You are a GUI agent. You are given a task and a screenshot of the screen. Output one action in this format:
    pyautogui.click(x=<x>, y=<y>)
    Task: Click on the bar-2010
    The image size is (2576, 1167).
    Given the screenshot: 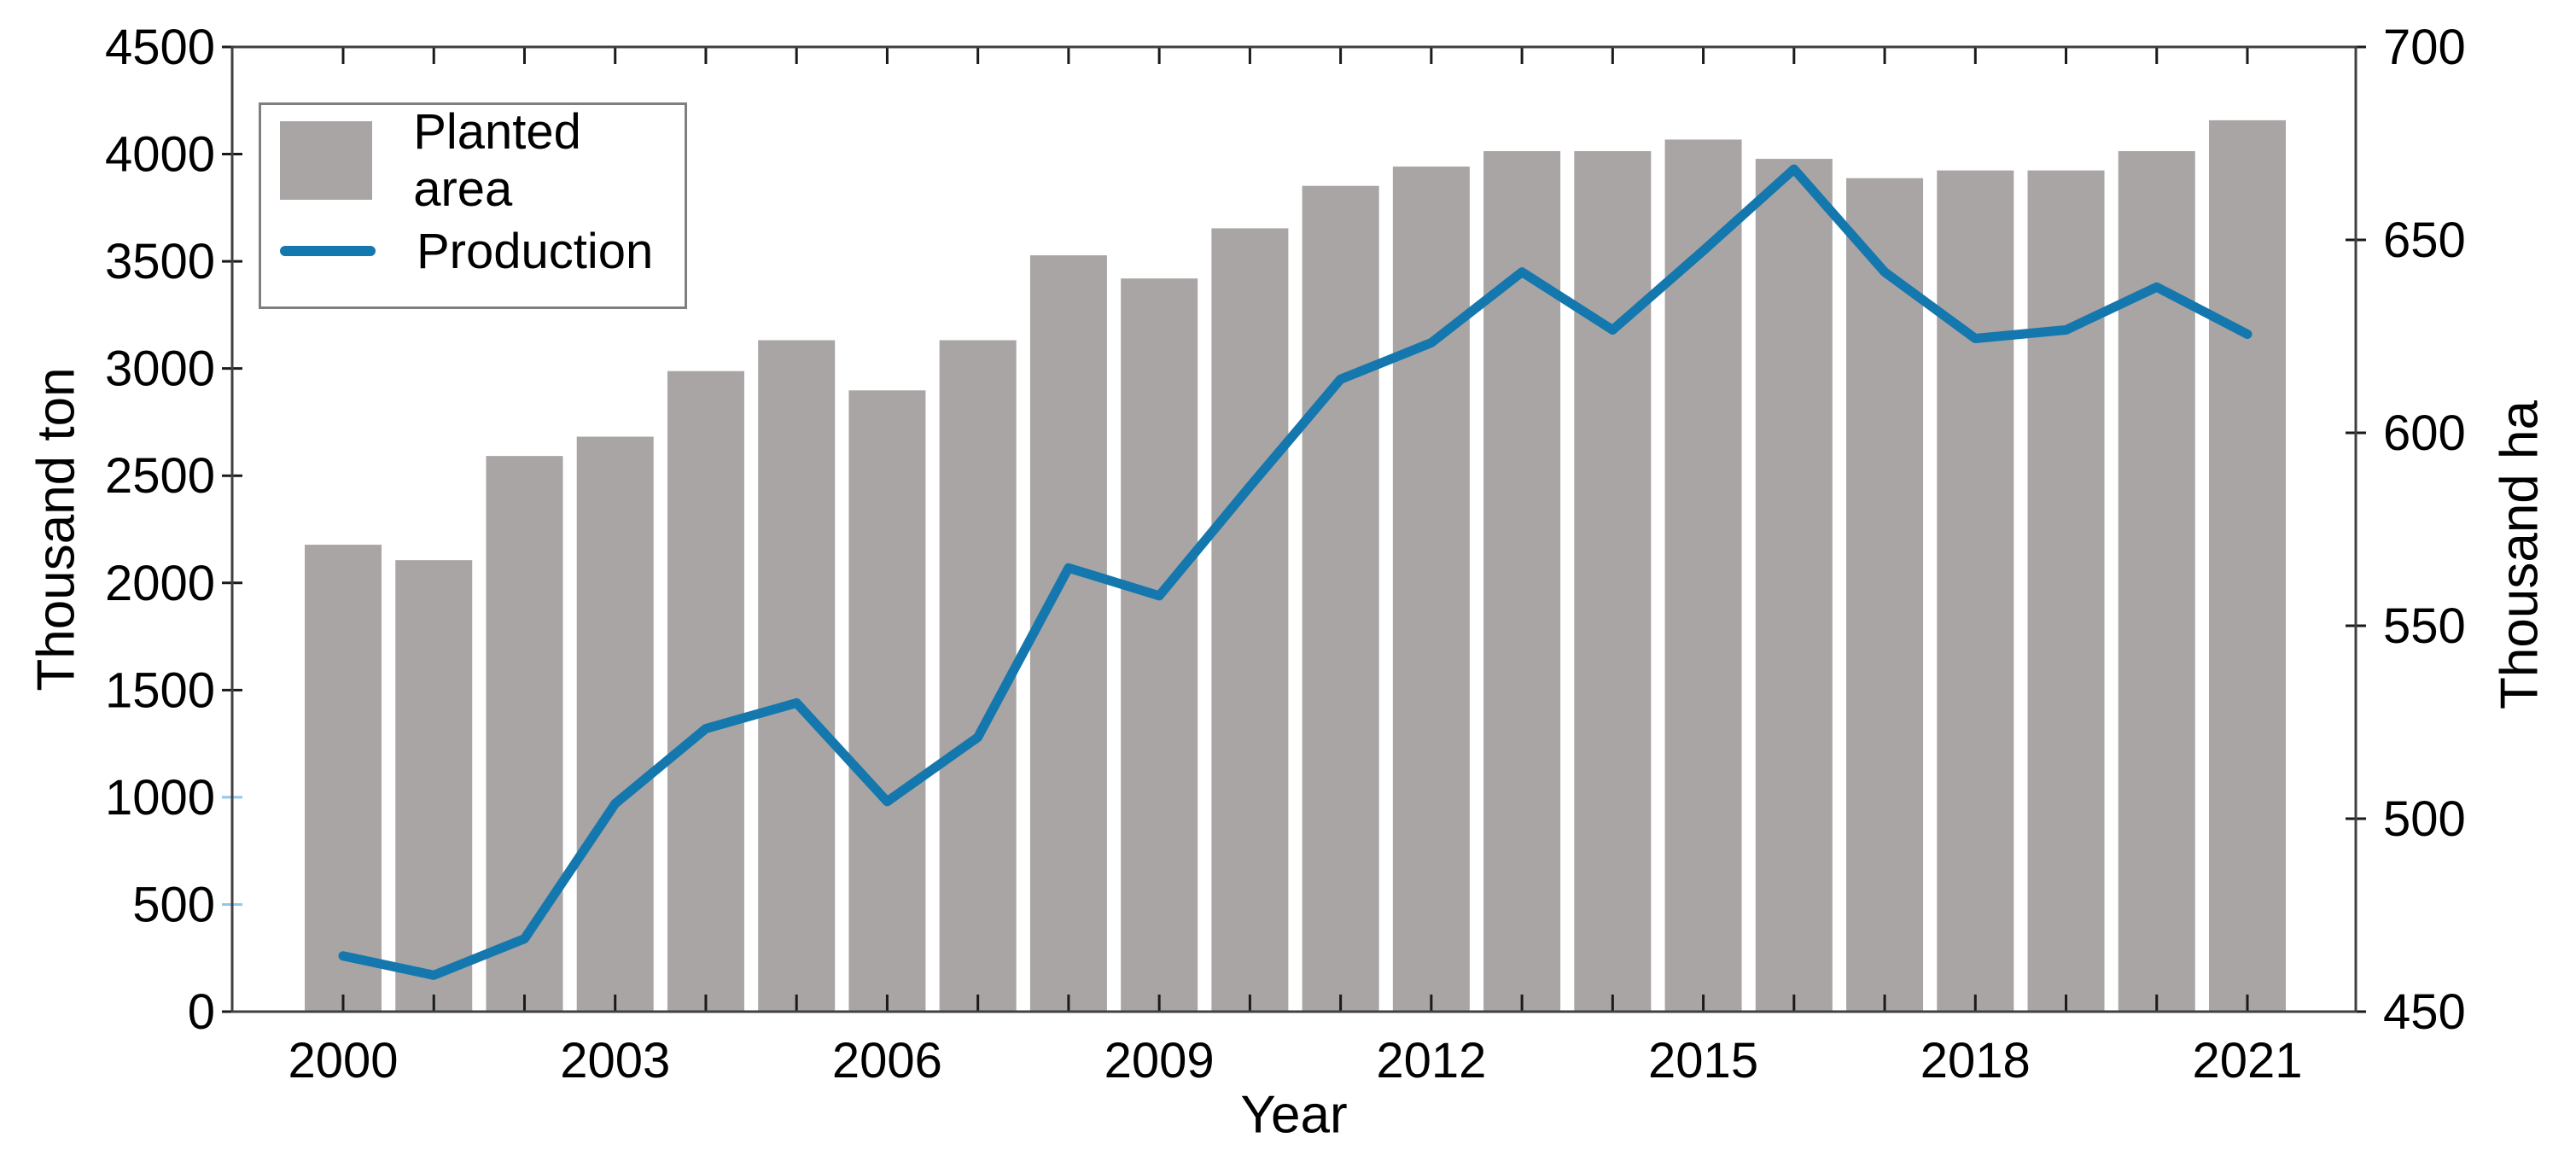 What is the action you would take?
    pyautogui.click(x=1250, y=620)
    